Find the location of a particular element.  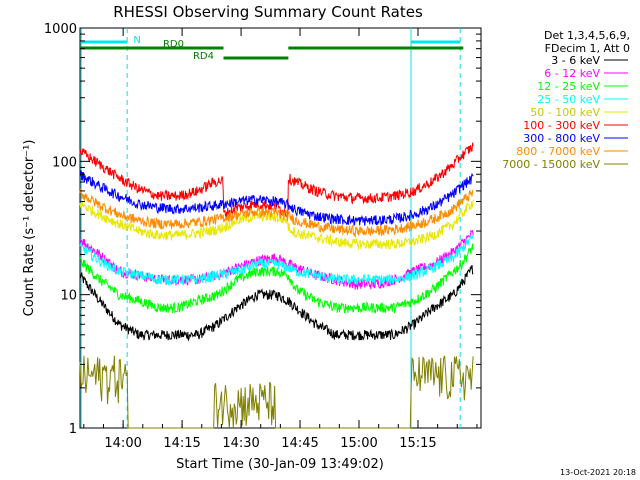

legend-title-line-2: FDecim 1, Att 0 is located at coordinates (587, 48).